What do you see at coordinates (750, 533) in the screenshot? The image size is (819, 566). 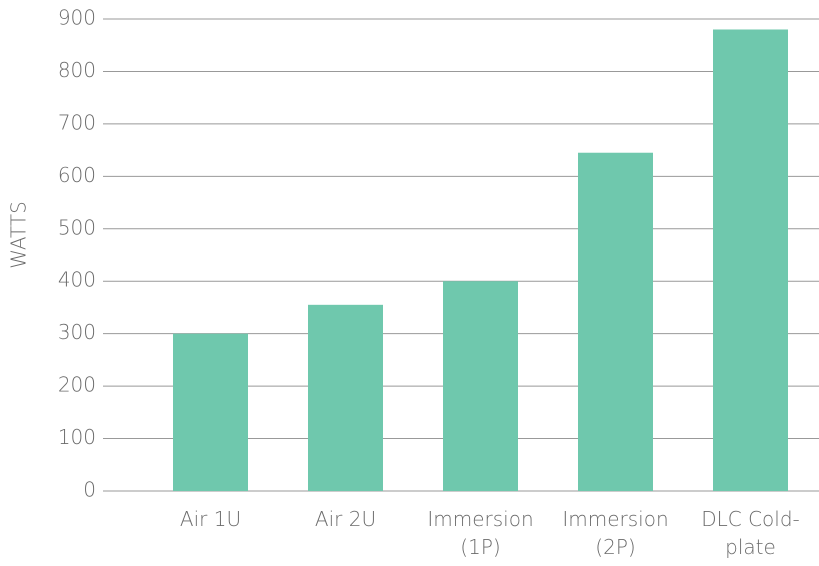 I see `x-tick-label: DLC Cold-plate` at bounding box center [750, 533].